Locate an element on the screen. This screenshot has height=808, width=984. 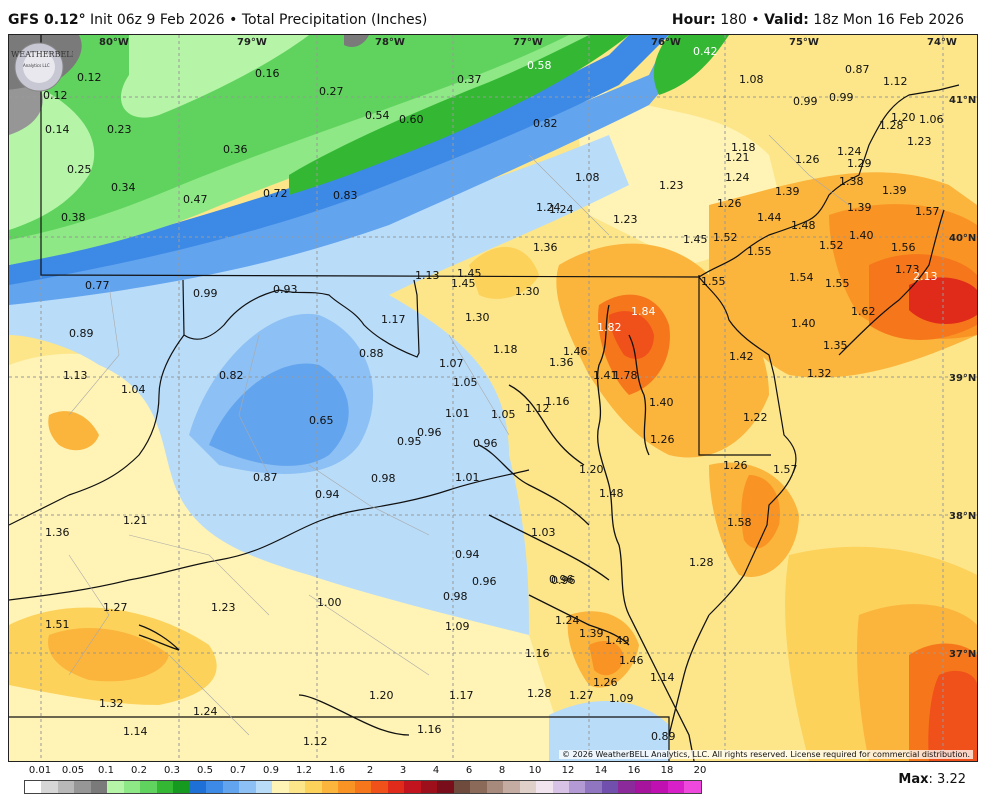
lat-label: 38°N is located at coordinates (962, 516).